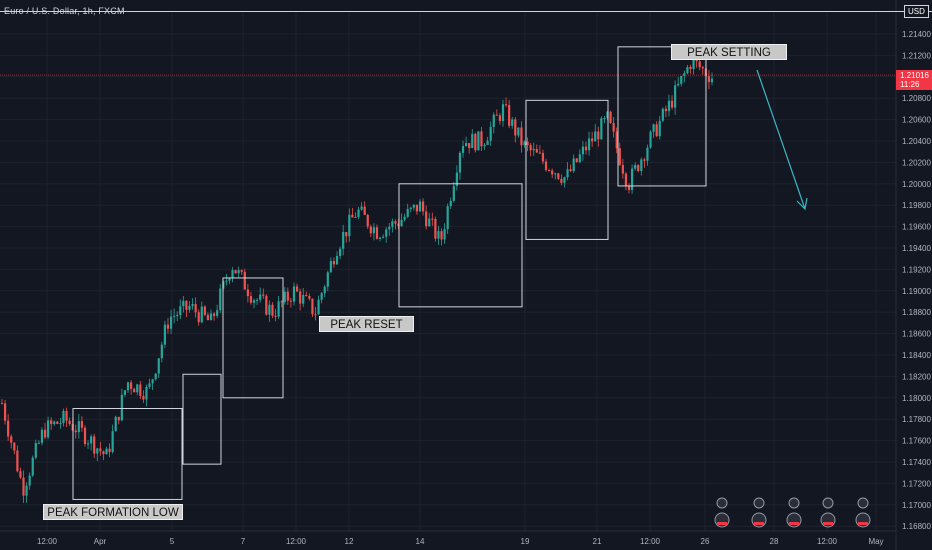 The width and height of the screenshot is (932, 550). Describe the element at coordinates (100, 541) in the screenshot. I see `x-tick-label: Apr` at that location.